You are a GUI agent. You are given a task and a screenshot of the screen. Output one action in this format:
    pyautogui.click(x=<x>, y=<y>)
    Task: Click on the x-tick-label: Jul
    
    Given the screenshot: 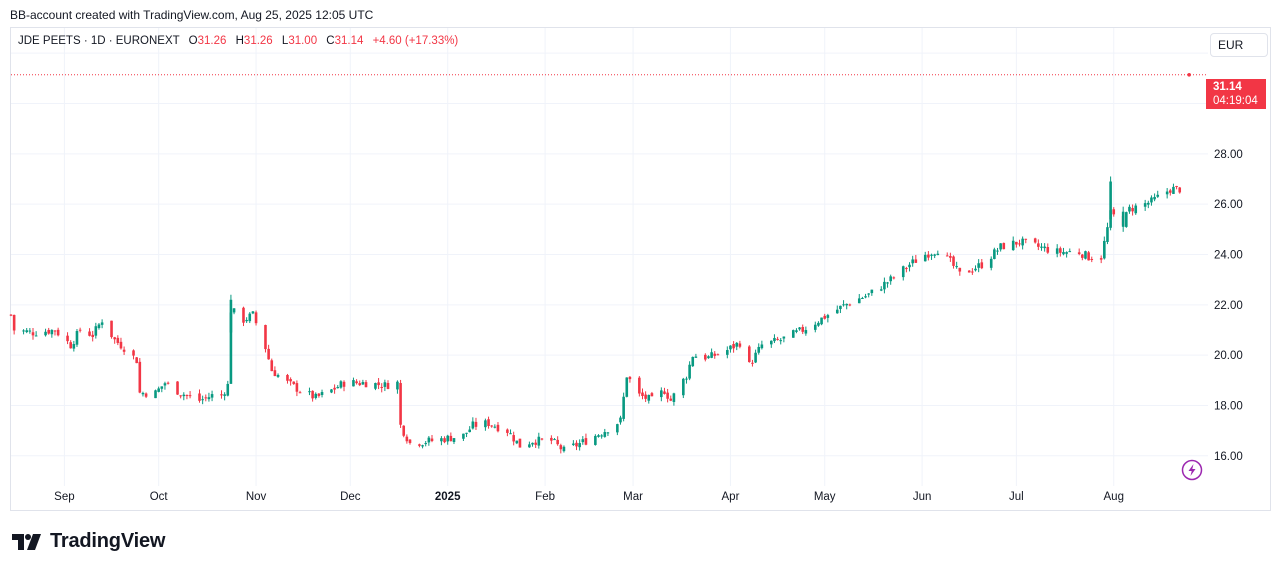 What is the action you would take?
    pyautogui.click(x=1016, y=497)
    